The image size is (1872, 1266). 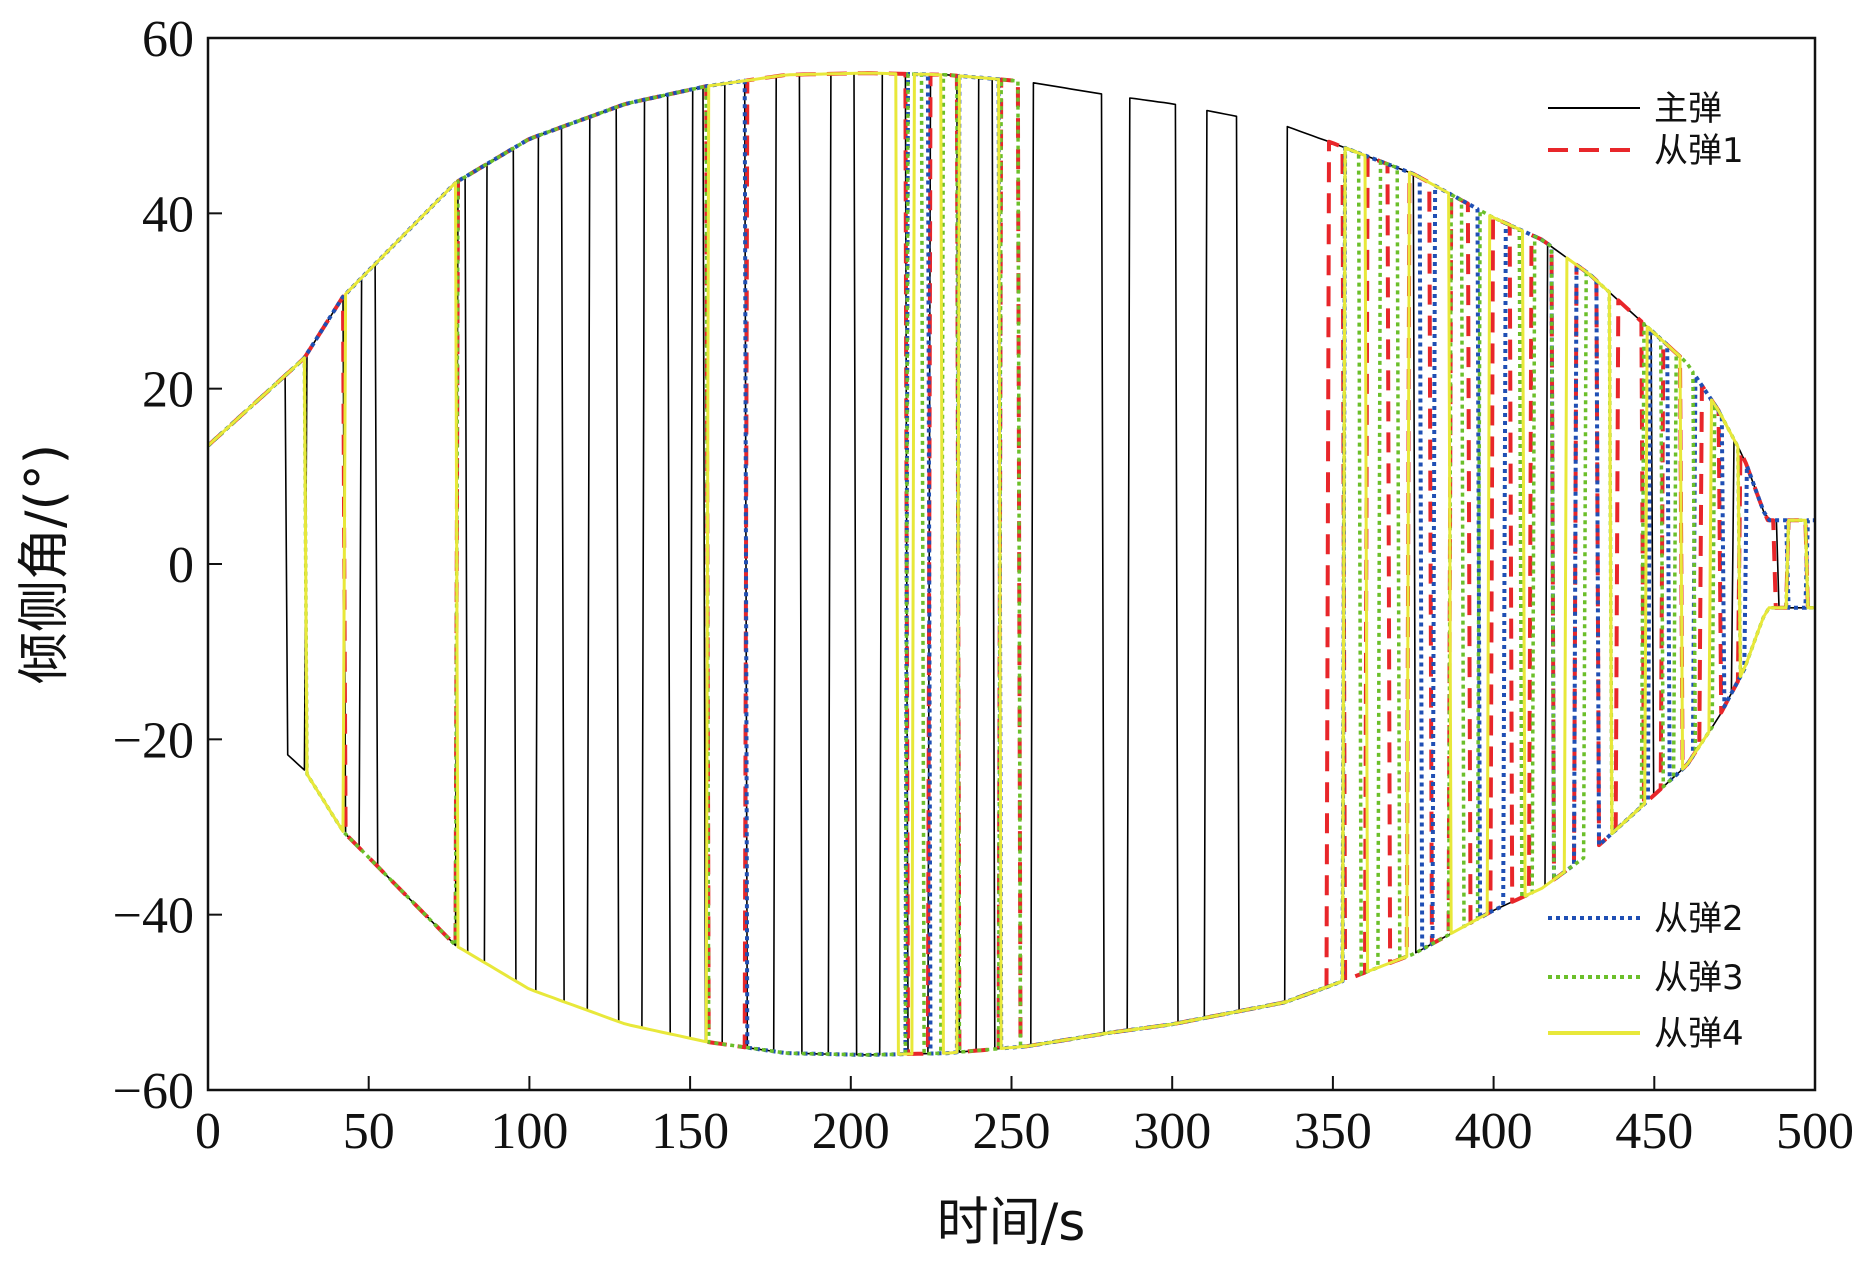 I want to click on y-tick-label: 60, so click(x=168, y=39).